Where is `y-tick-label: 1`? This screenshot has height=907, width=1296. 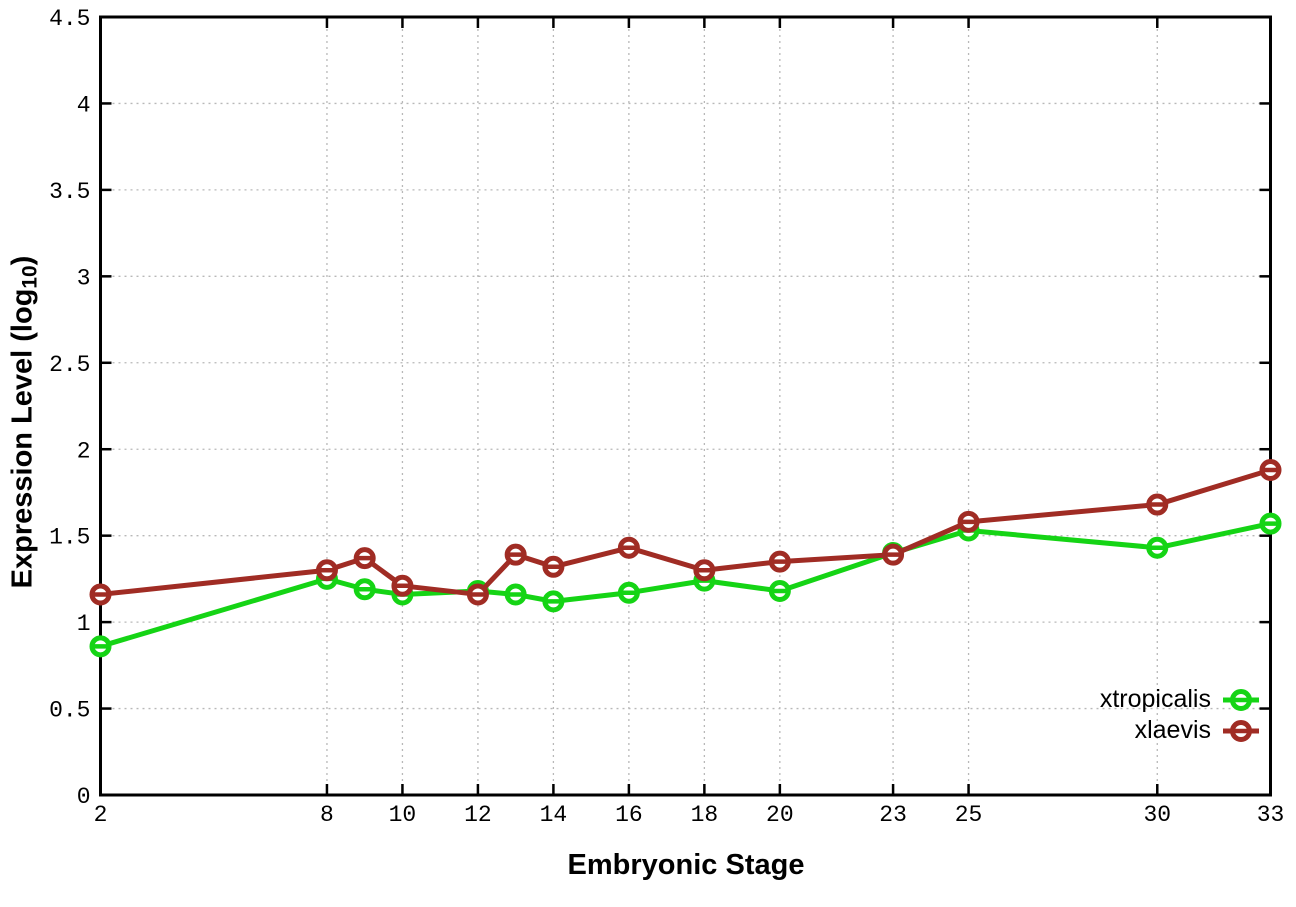 y-tick-label: 1 is located at coordinates (84, 624).